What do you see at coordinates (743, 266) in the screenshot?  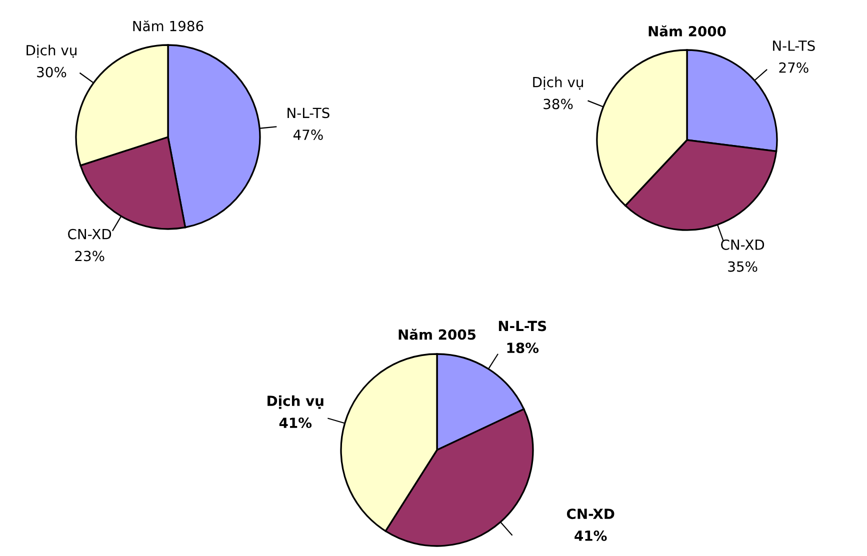 I see `data-label: 35%` at bounding box center [743, 266].